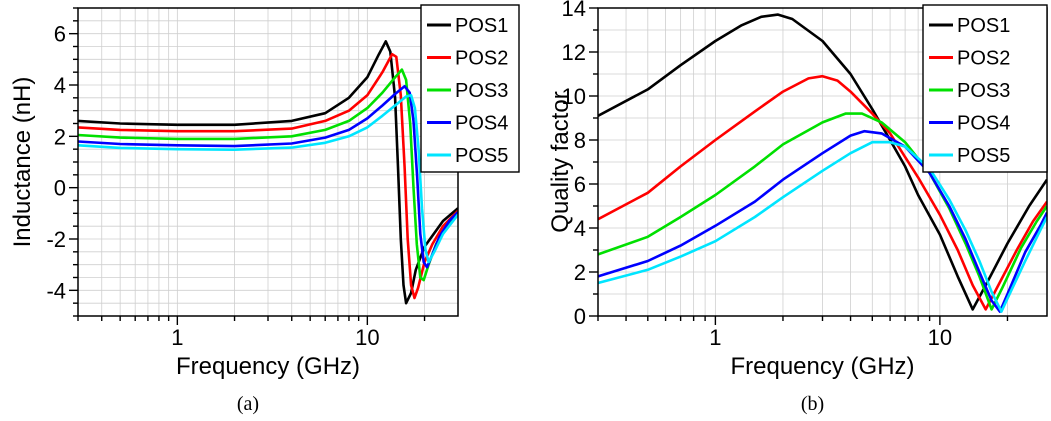  Describe the element at coordinates (560, 161) in the screenshot. I see `y-axis-title: Quality factor` at that location.